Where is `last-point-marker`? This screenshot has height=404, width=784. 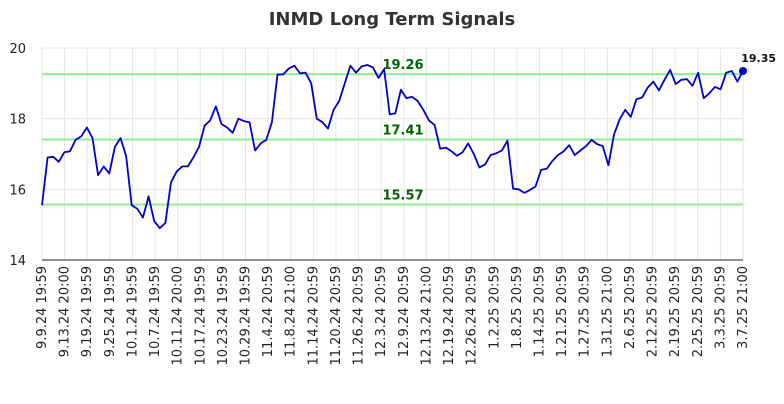 last-point-marker is located at coordinates (743, 70).